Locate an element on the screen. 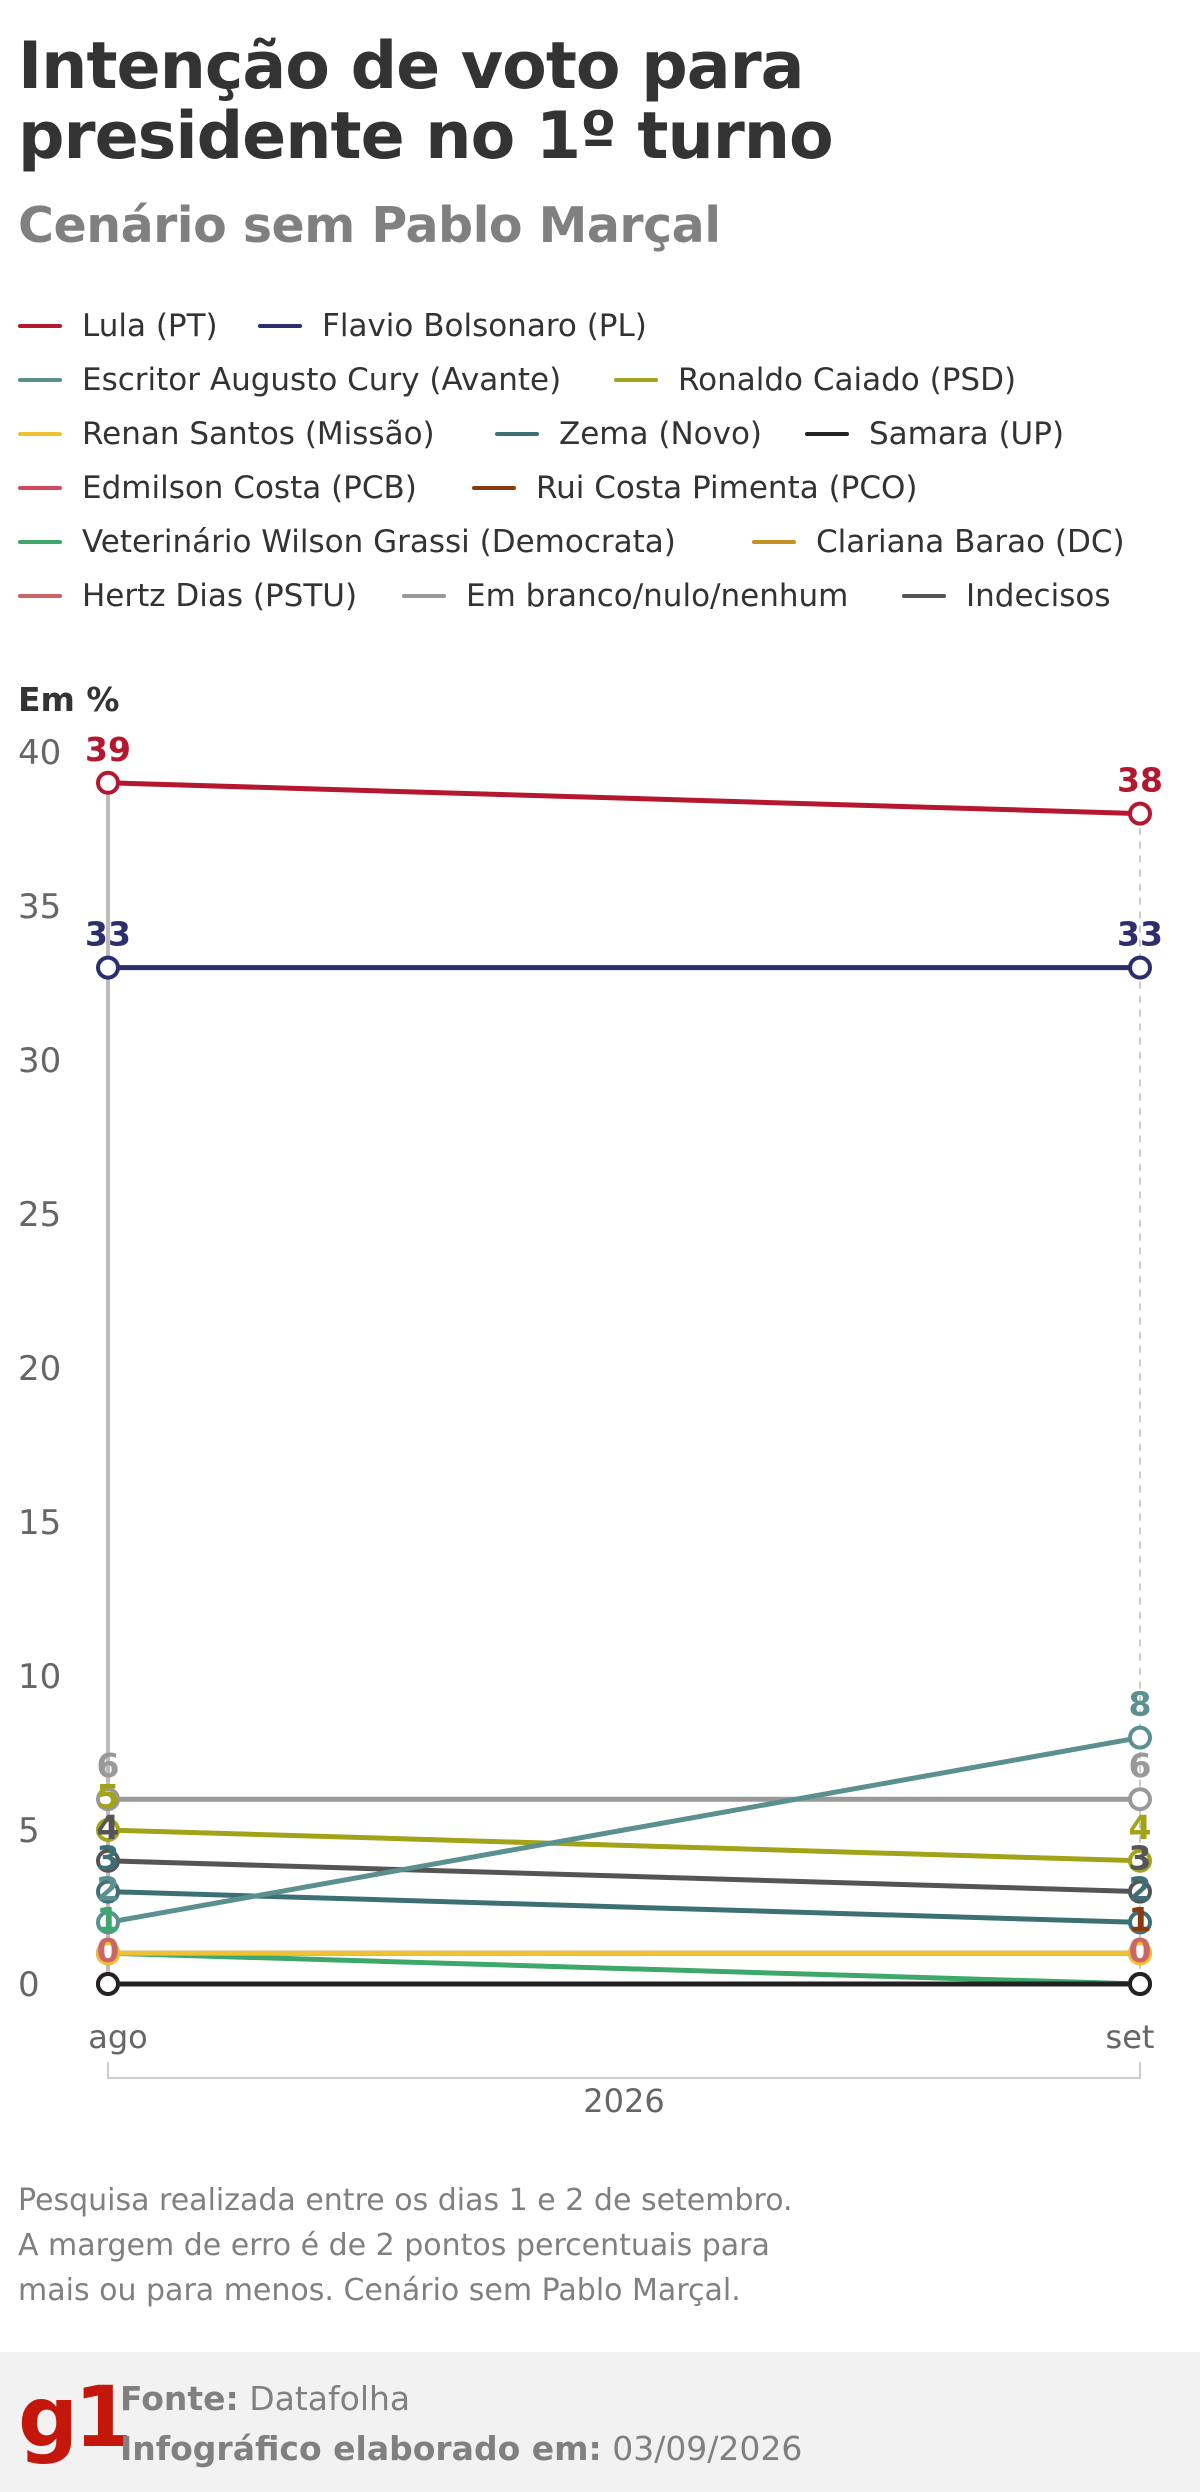 This screenshot has height=2492, width=1200. y-tick-label: 20 is located at coordinates (39, 1369).